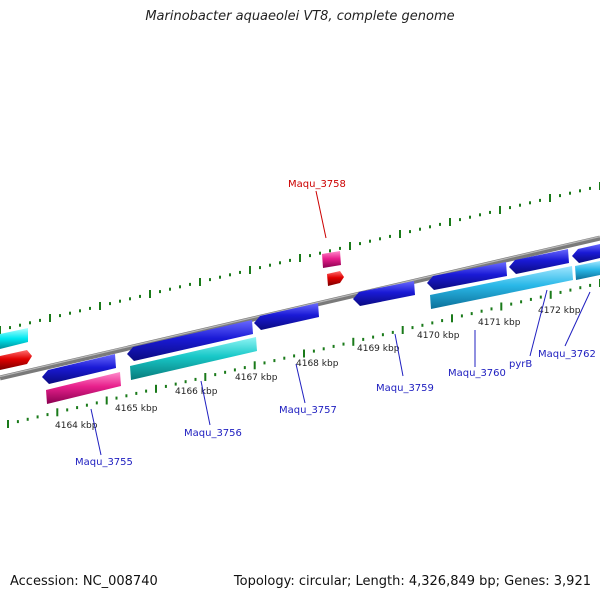 Image resolution: width=600 pixels, height=600 pixels. Describe the element at coordinates (405, 388) in the screenshot. I see `gene-label-maqu-3759: Maqu_3759` at that location.